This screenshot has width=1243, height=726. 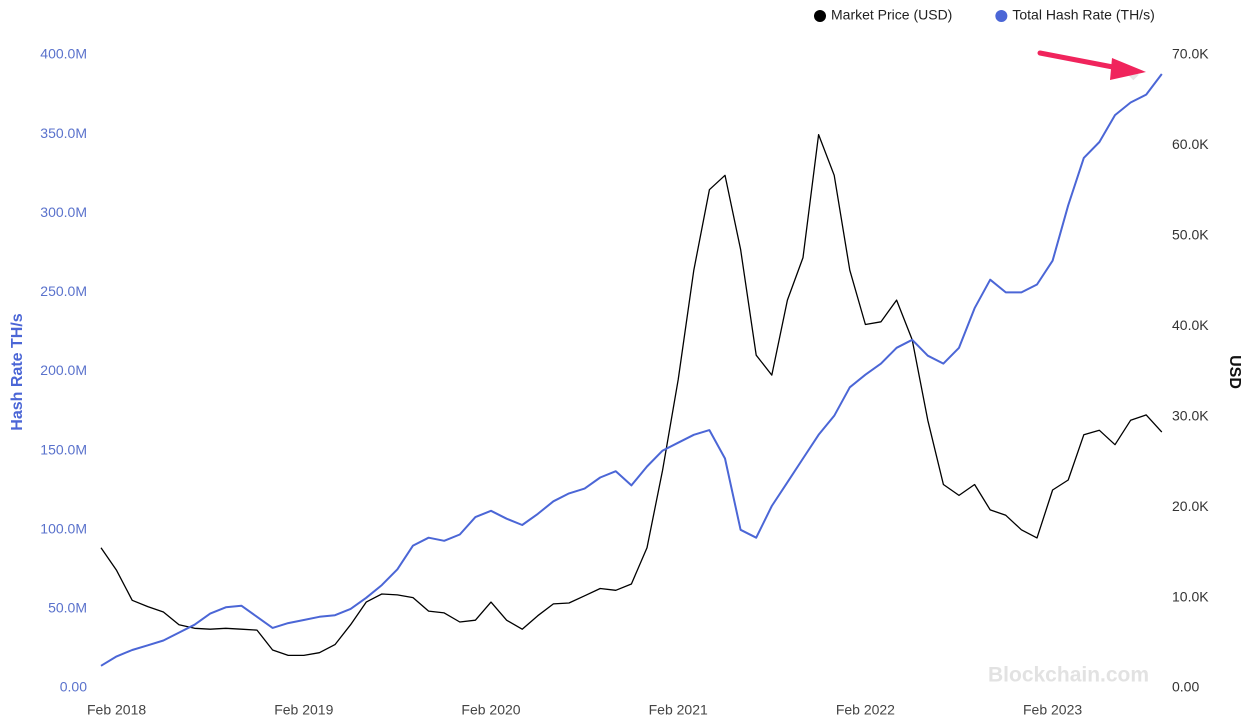 What do you see at coordinates (63, 133) in the screenshot?
I see `y-tick-label: 350.0M` at bounding box center [63, 133].